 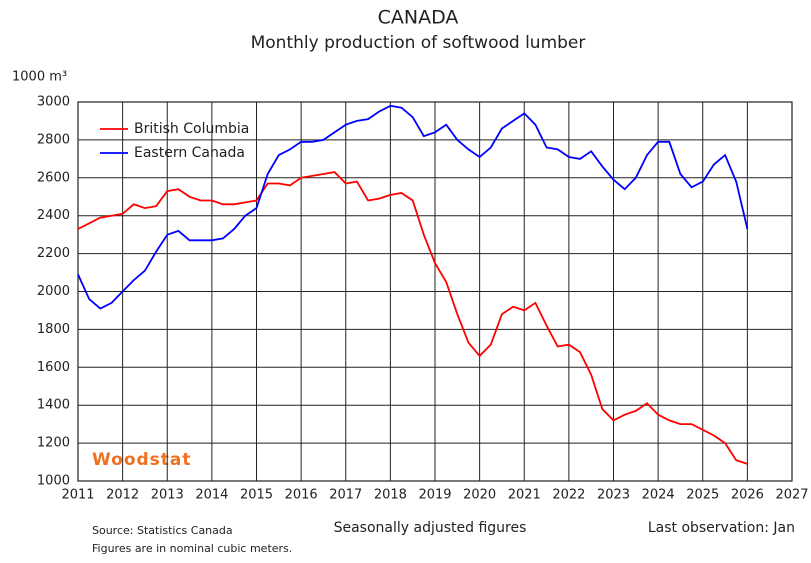 I want to click on watermark: Woodstat, so click(x=142, y=460).